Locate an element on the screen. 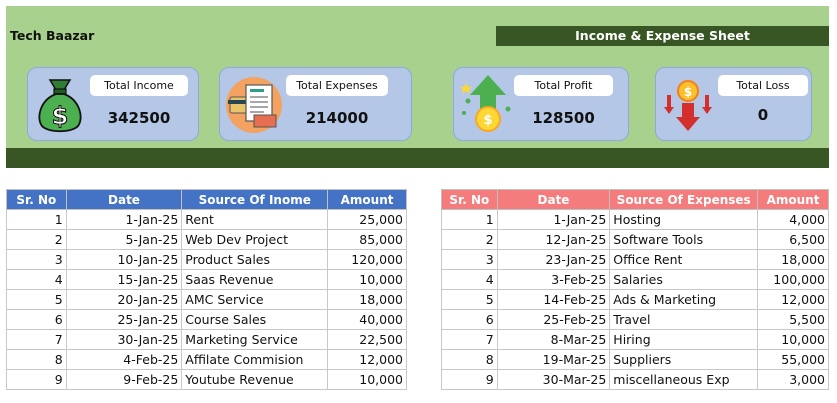 This screenshot has width=837, height=403. expense-date-cell: 12-Jan-25 is located at coordinates (553, 239).